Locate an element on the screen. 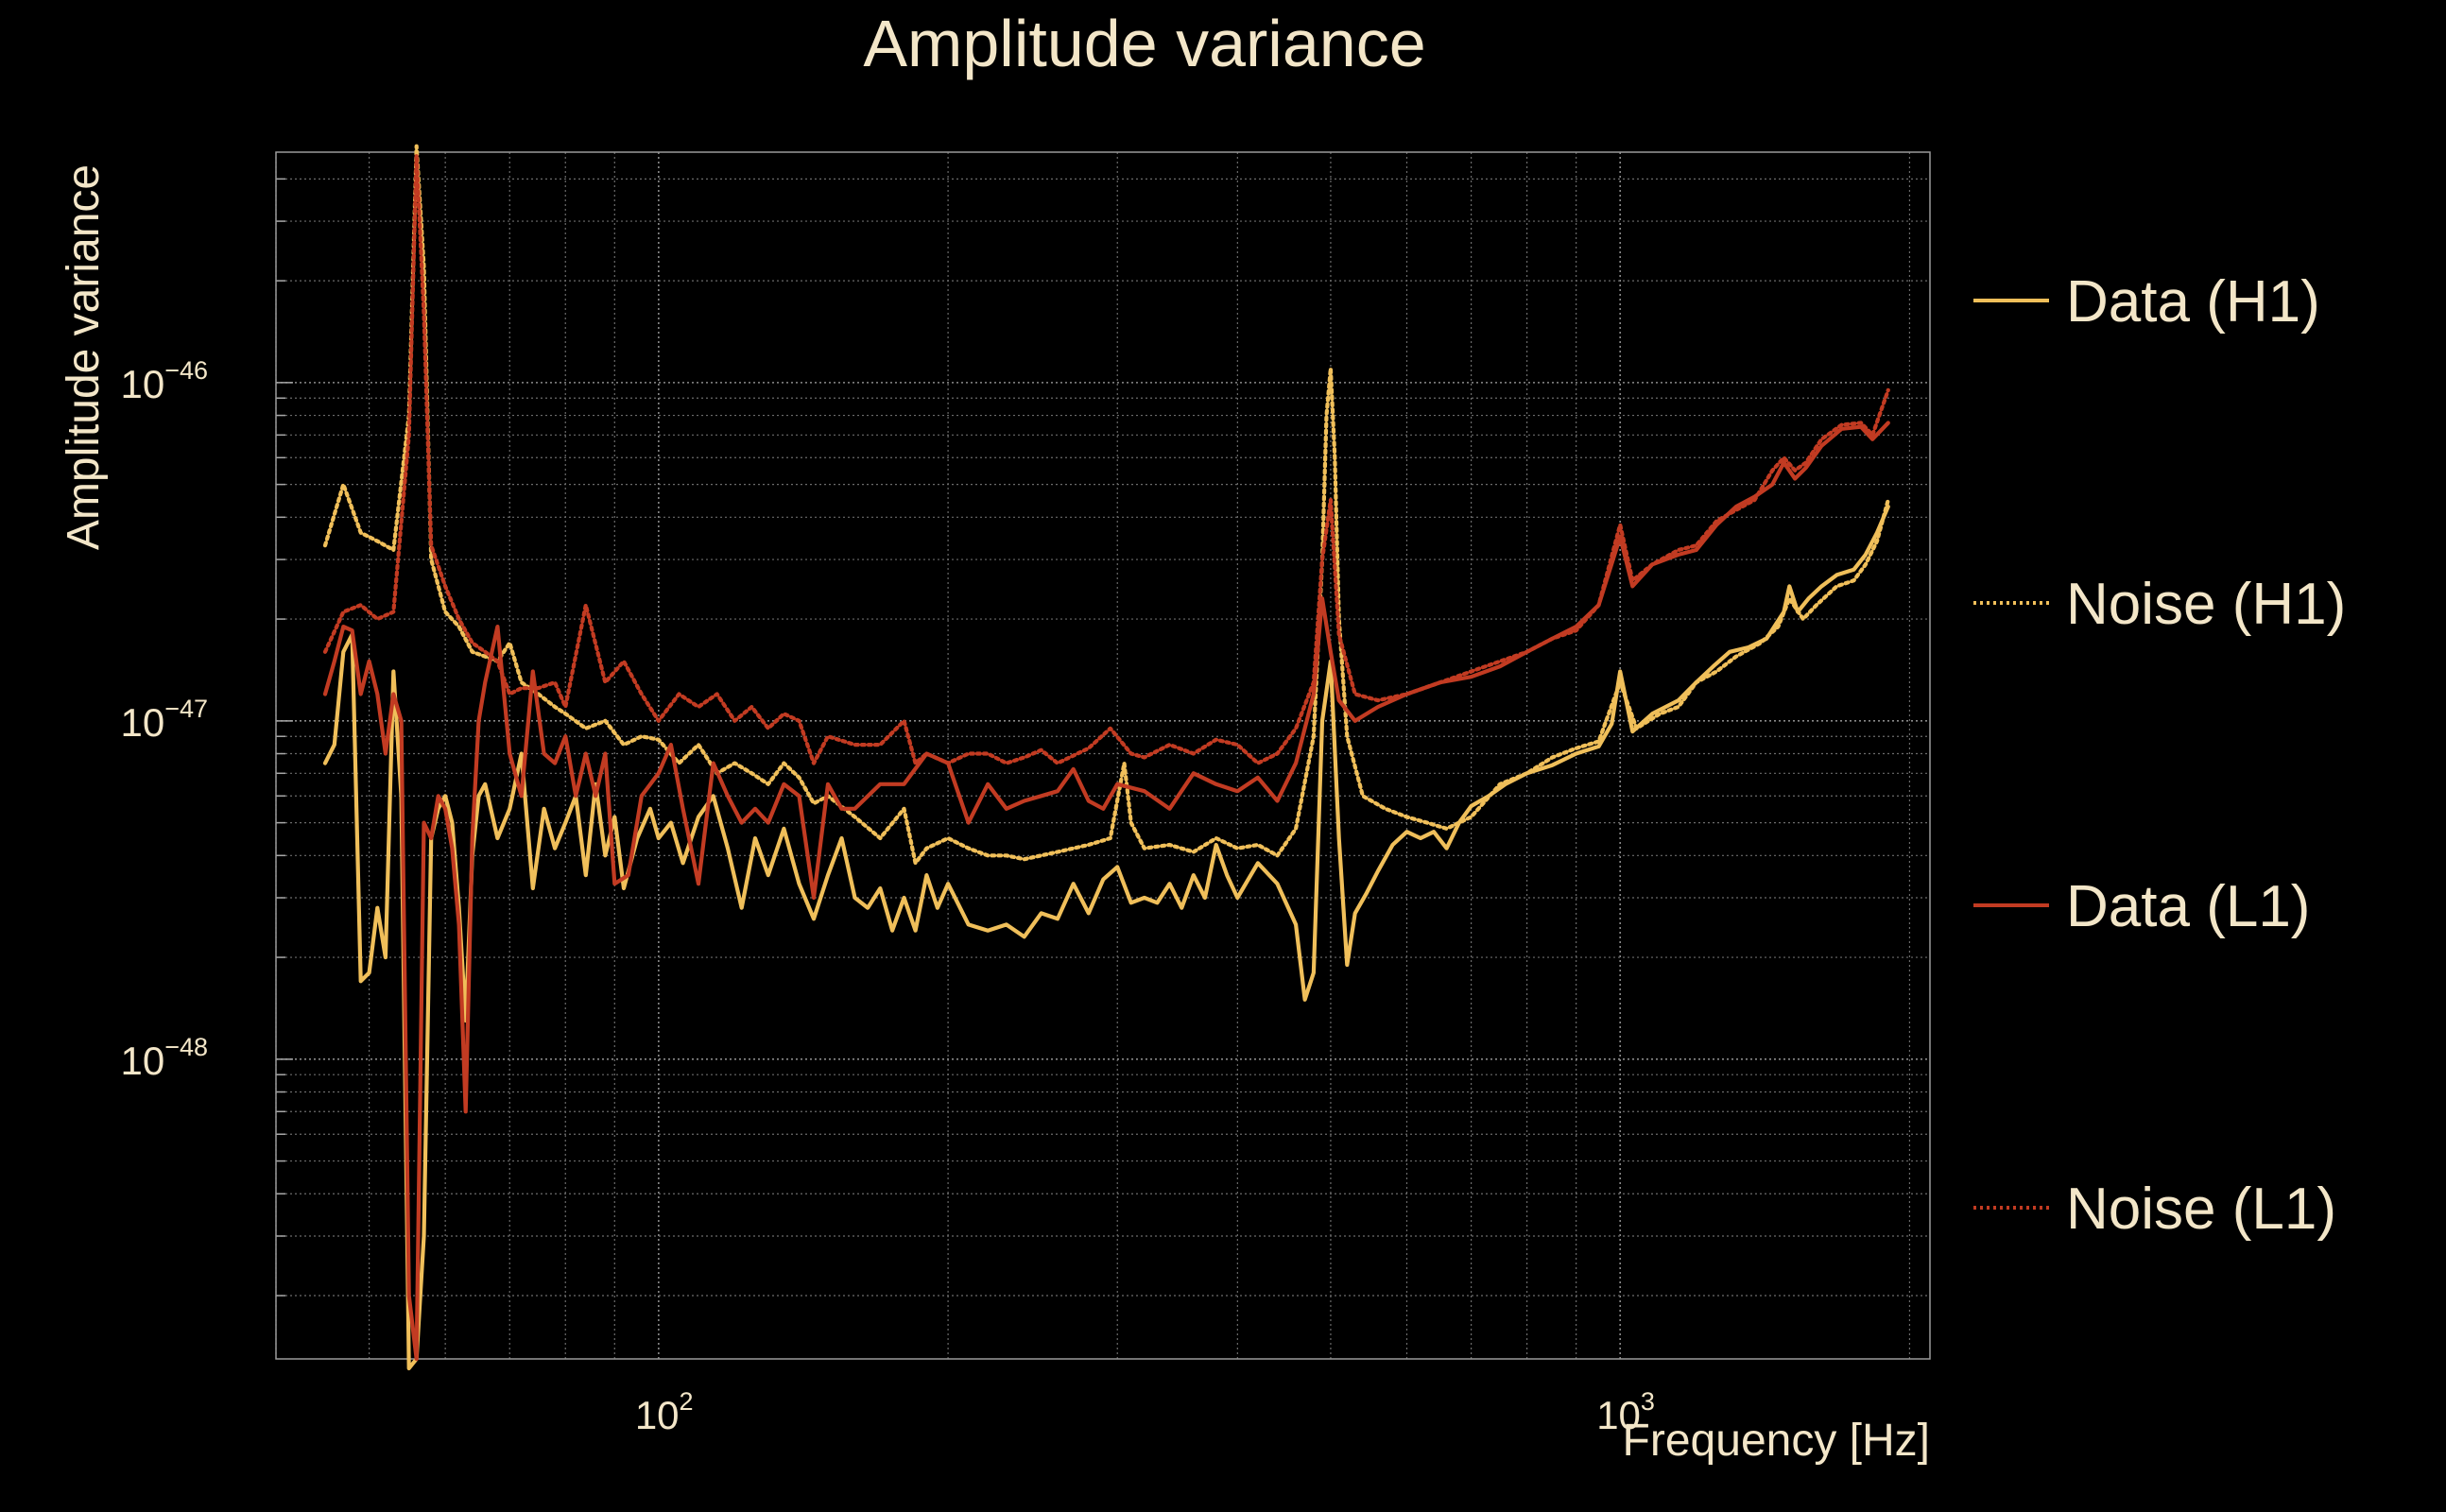 This screenshot has width=2446, height=1512. x-axis-label: Frequency [Hz] is located at coordinates (1776, 1441).